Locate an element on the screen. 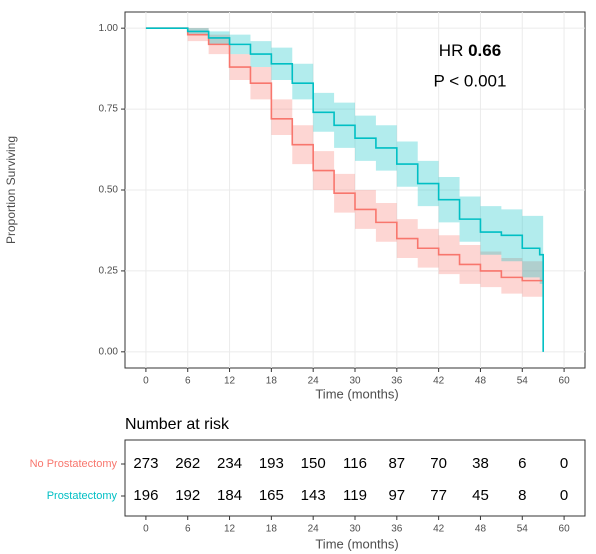 Image resolution: width=596 pixels, height=554 pixels. risk-count: 97 is located at coordinates (396, 495).